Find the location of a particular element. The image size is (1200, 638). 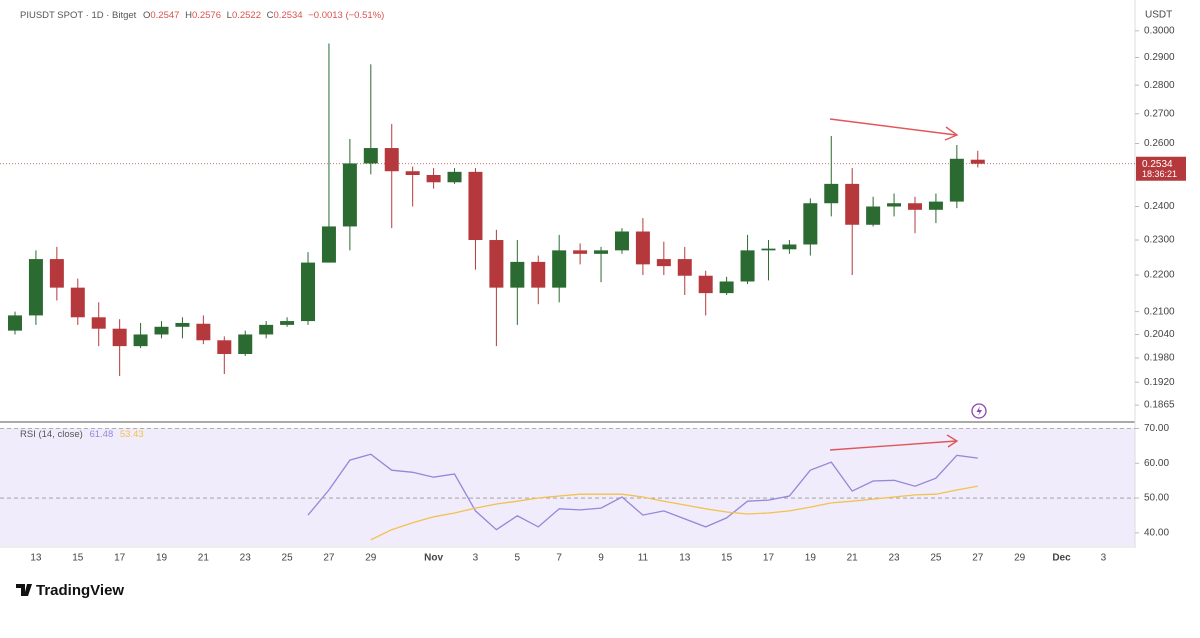

y-tick-label: 0.1865 is located at coordinates (1159, 405).